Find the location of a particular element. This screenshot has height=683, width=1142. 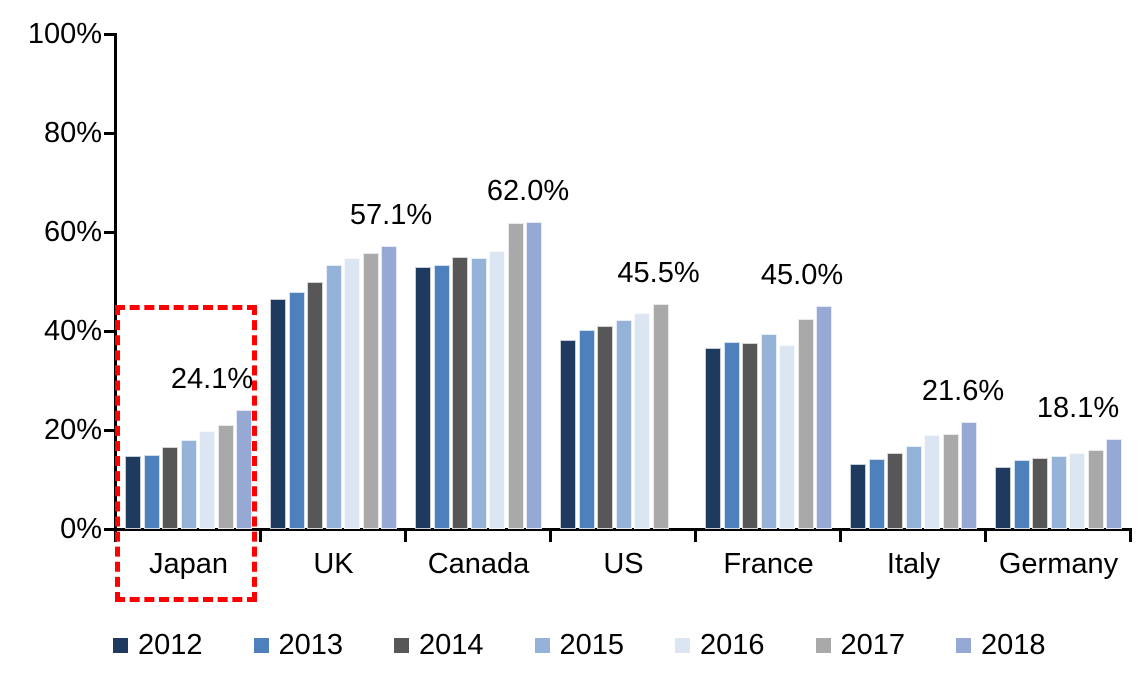

bar-uk-2014 is located at coordinates (315, 405).